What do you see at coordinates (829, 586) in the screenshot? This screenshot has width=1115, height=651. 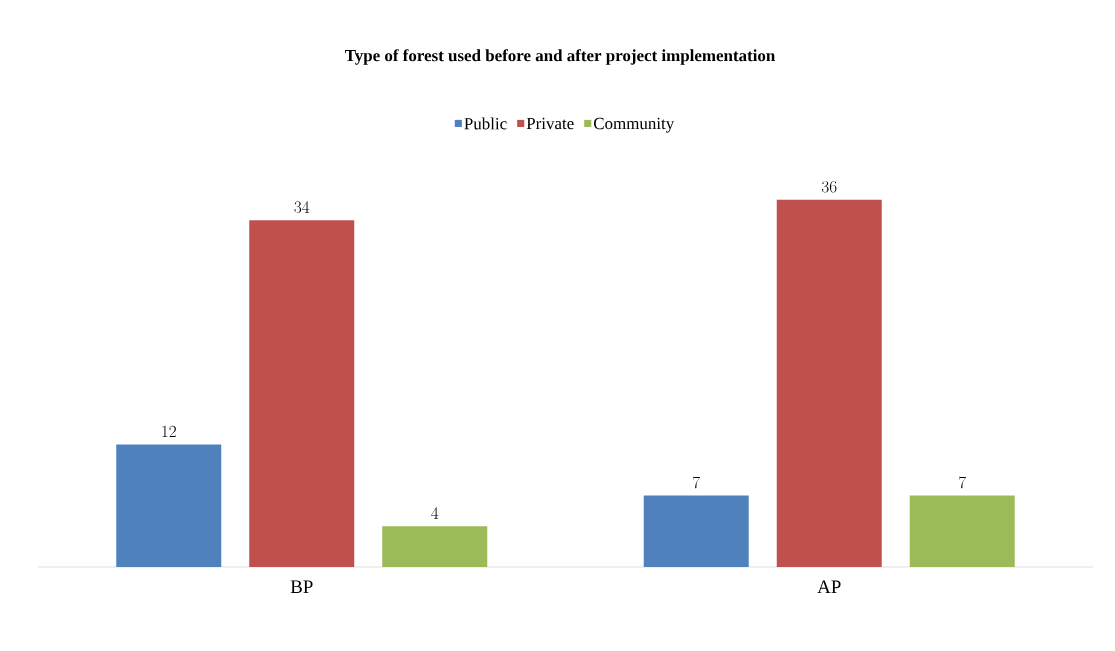 I see `x-tick-label: AP` at bounding box center [829, 586].